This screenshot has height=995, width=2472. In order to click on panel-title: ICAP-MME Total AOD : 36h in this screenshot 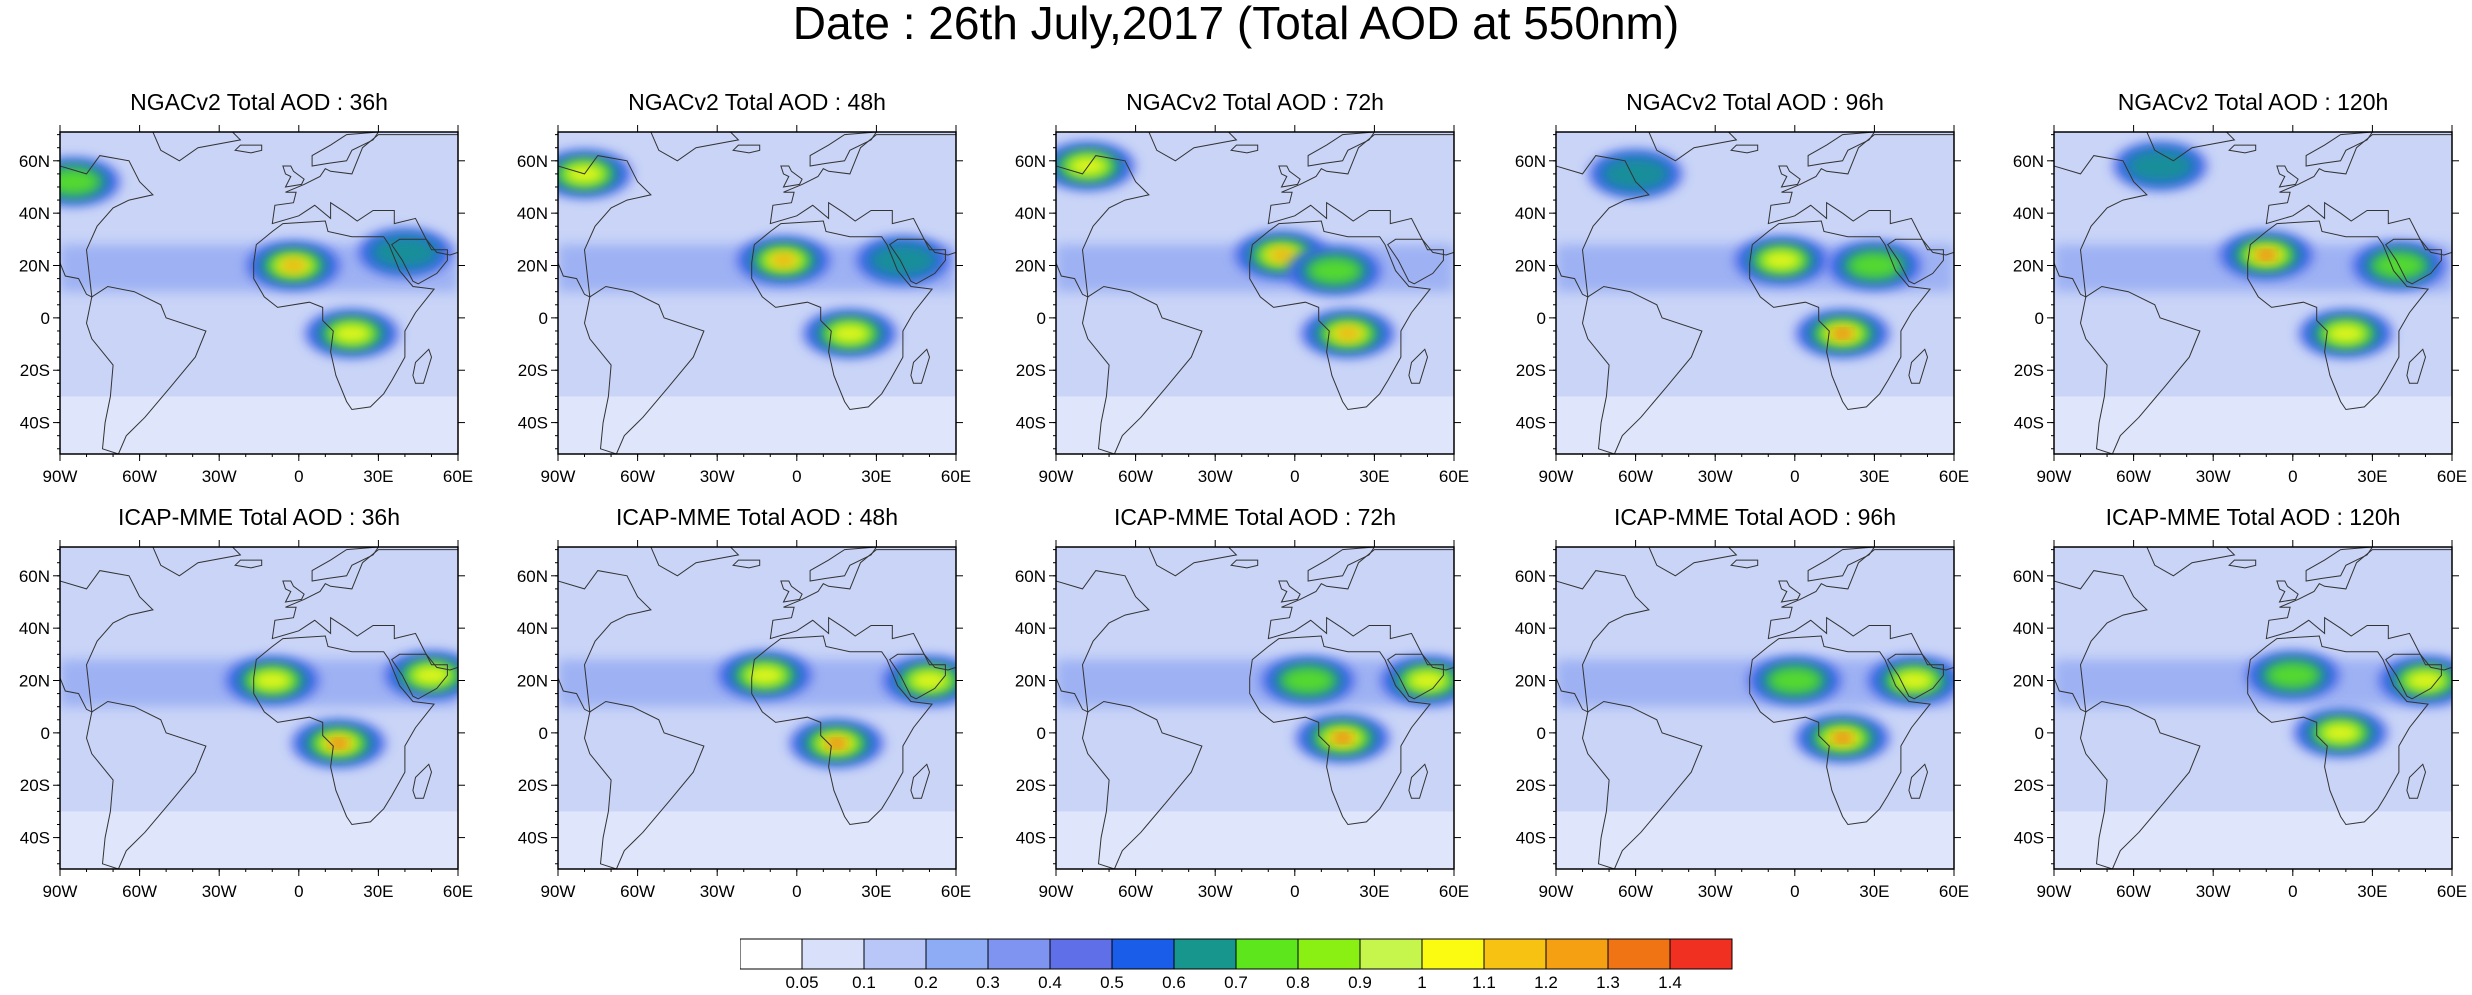, I will do `click(259, 517)`.